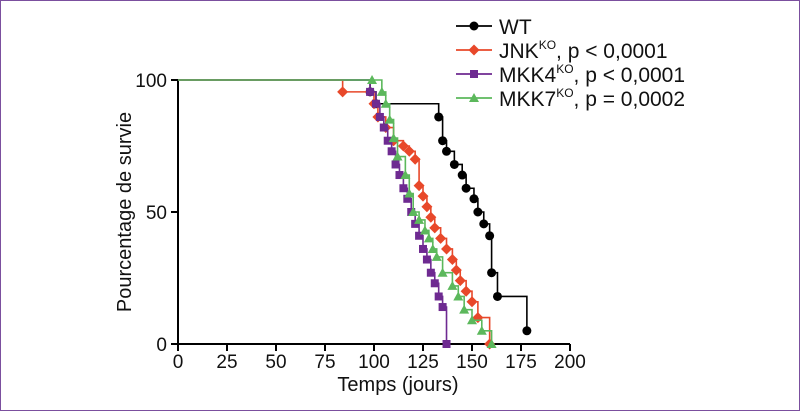 Image resolution: width=800 pixels, height=412 pixels. What do you see at coordinates (583, 50) in the screenshot?
I see `legend-label: JNKKO, p < 0,0001` at bounding box center [583, 50].